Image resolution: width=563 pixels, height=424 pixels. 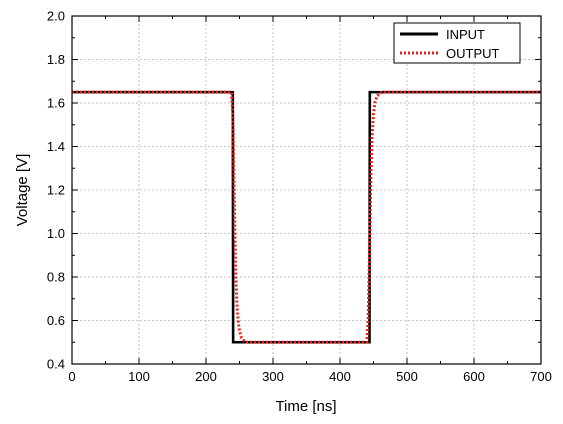 I want to click on y-tick-label: 1.0, so click(x=56, y=233).